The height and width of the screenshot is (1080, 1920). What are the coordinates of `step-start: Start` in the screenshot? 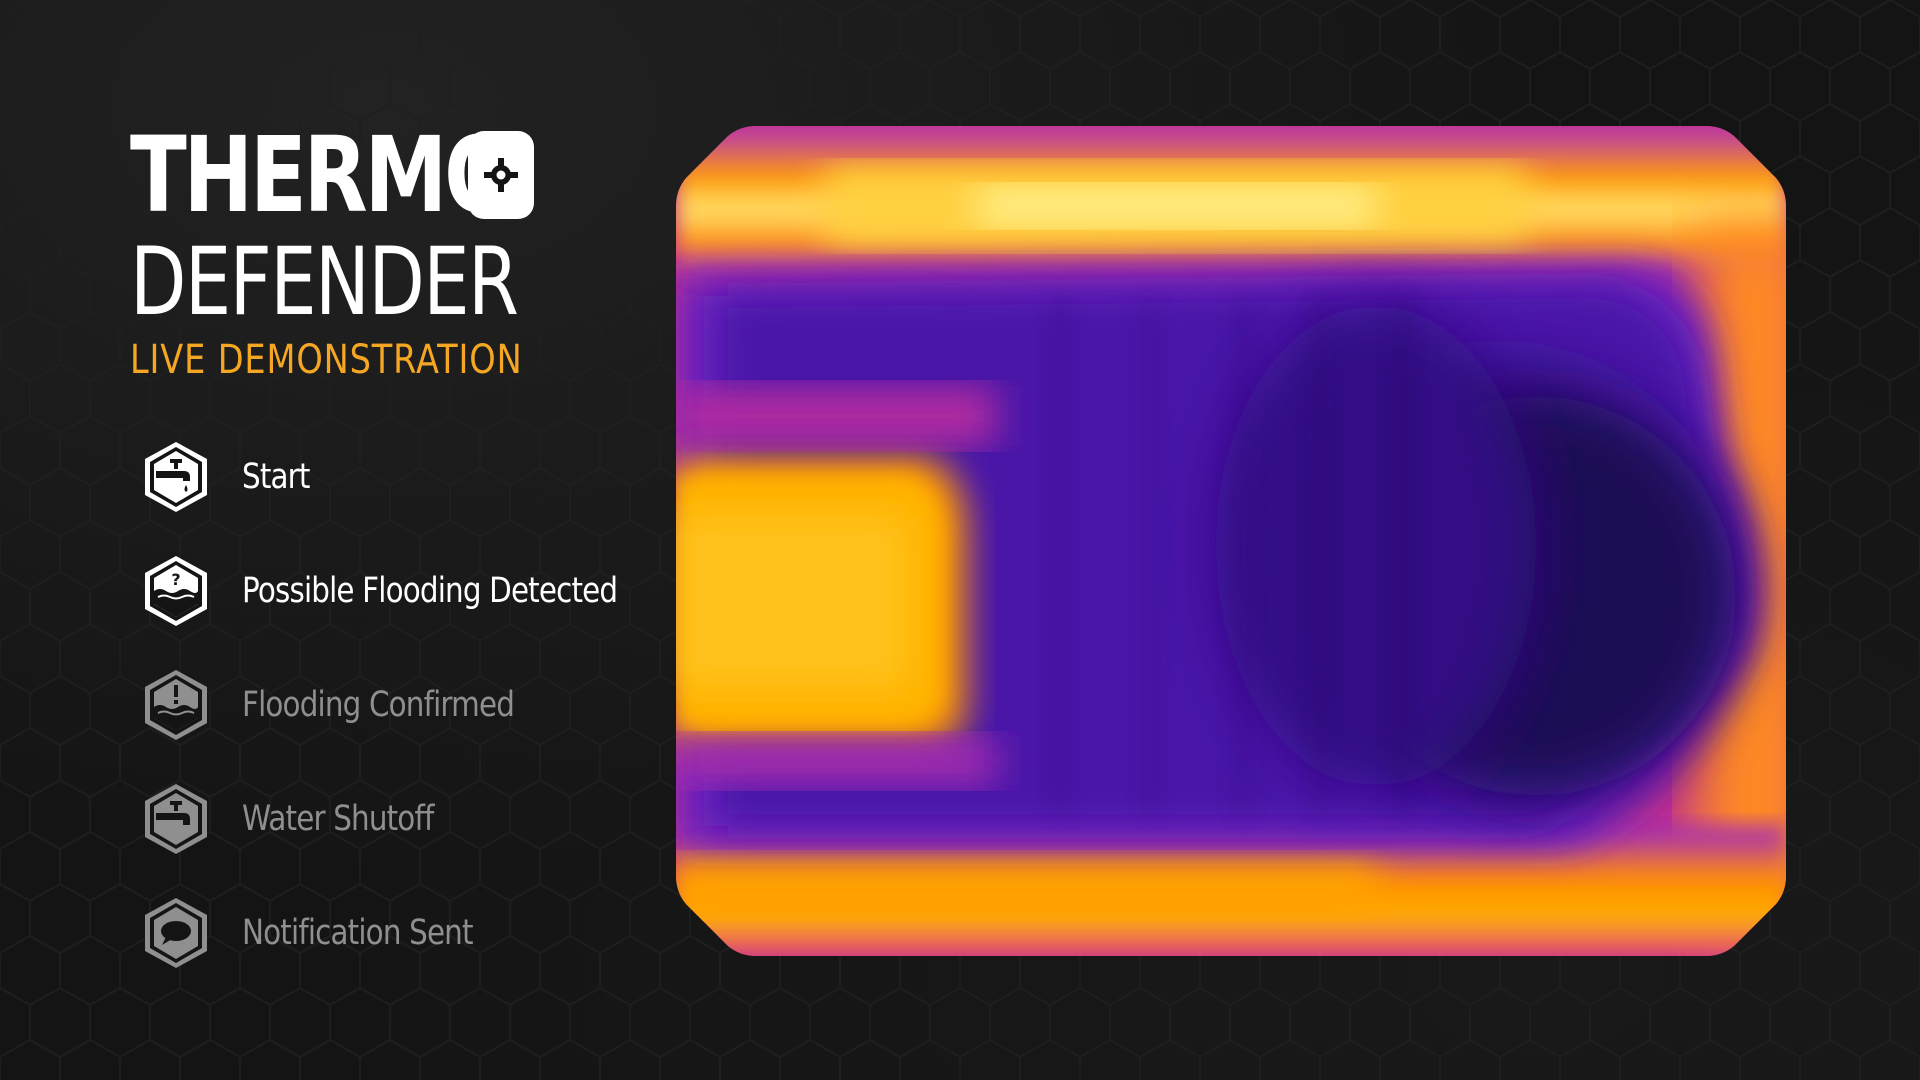 It's located at (400, 477).